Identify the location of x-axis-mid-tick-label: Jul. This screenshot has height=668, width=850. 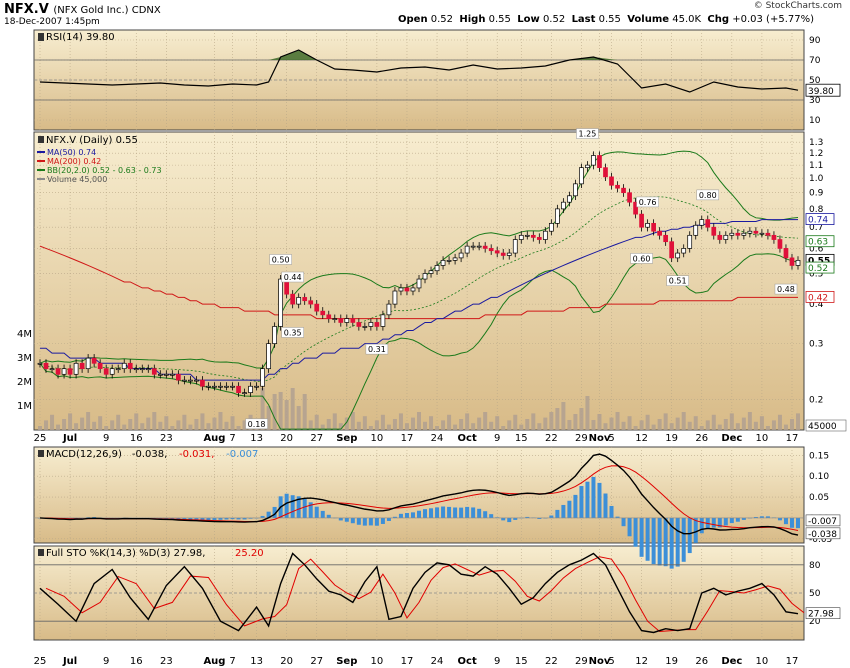
(69, 438).